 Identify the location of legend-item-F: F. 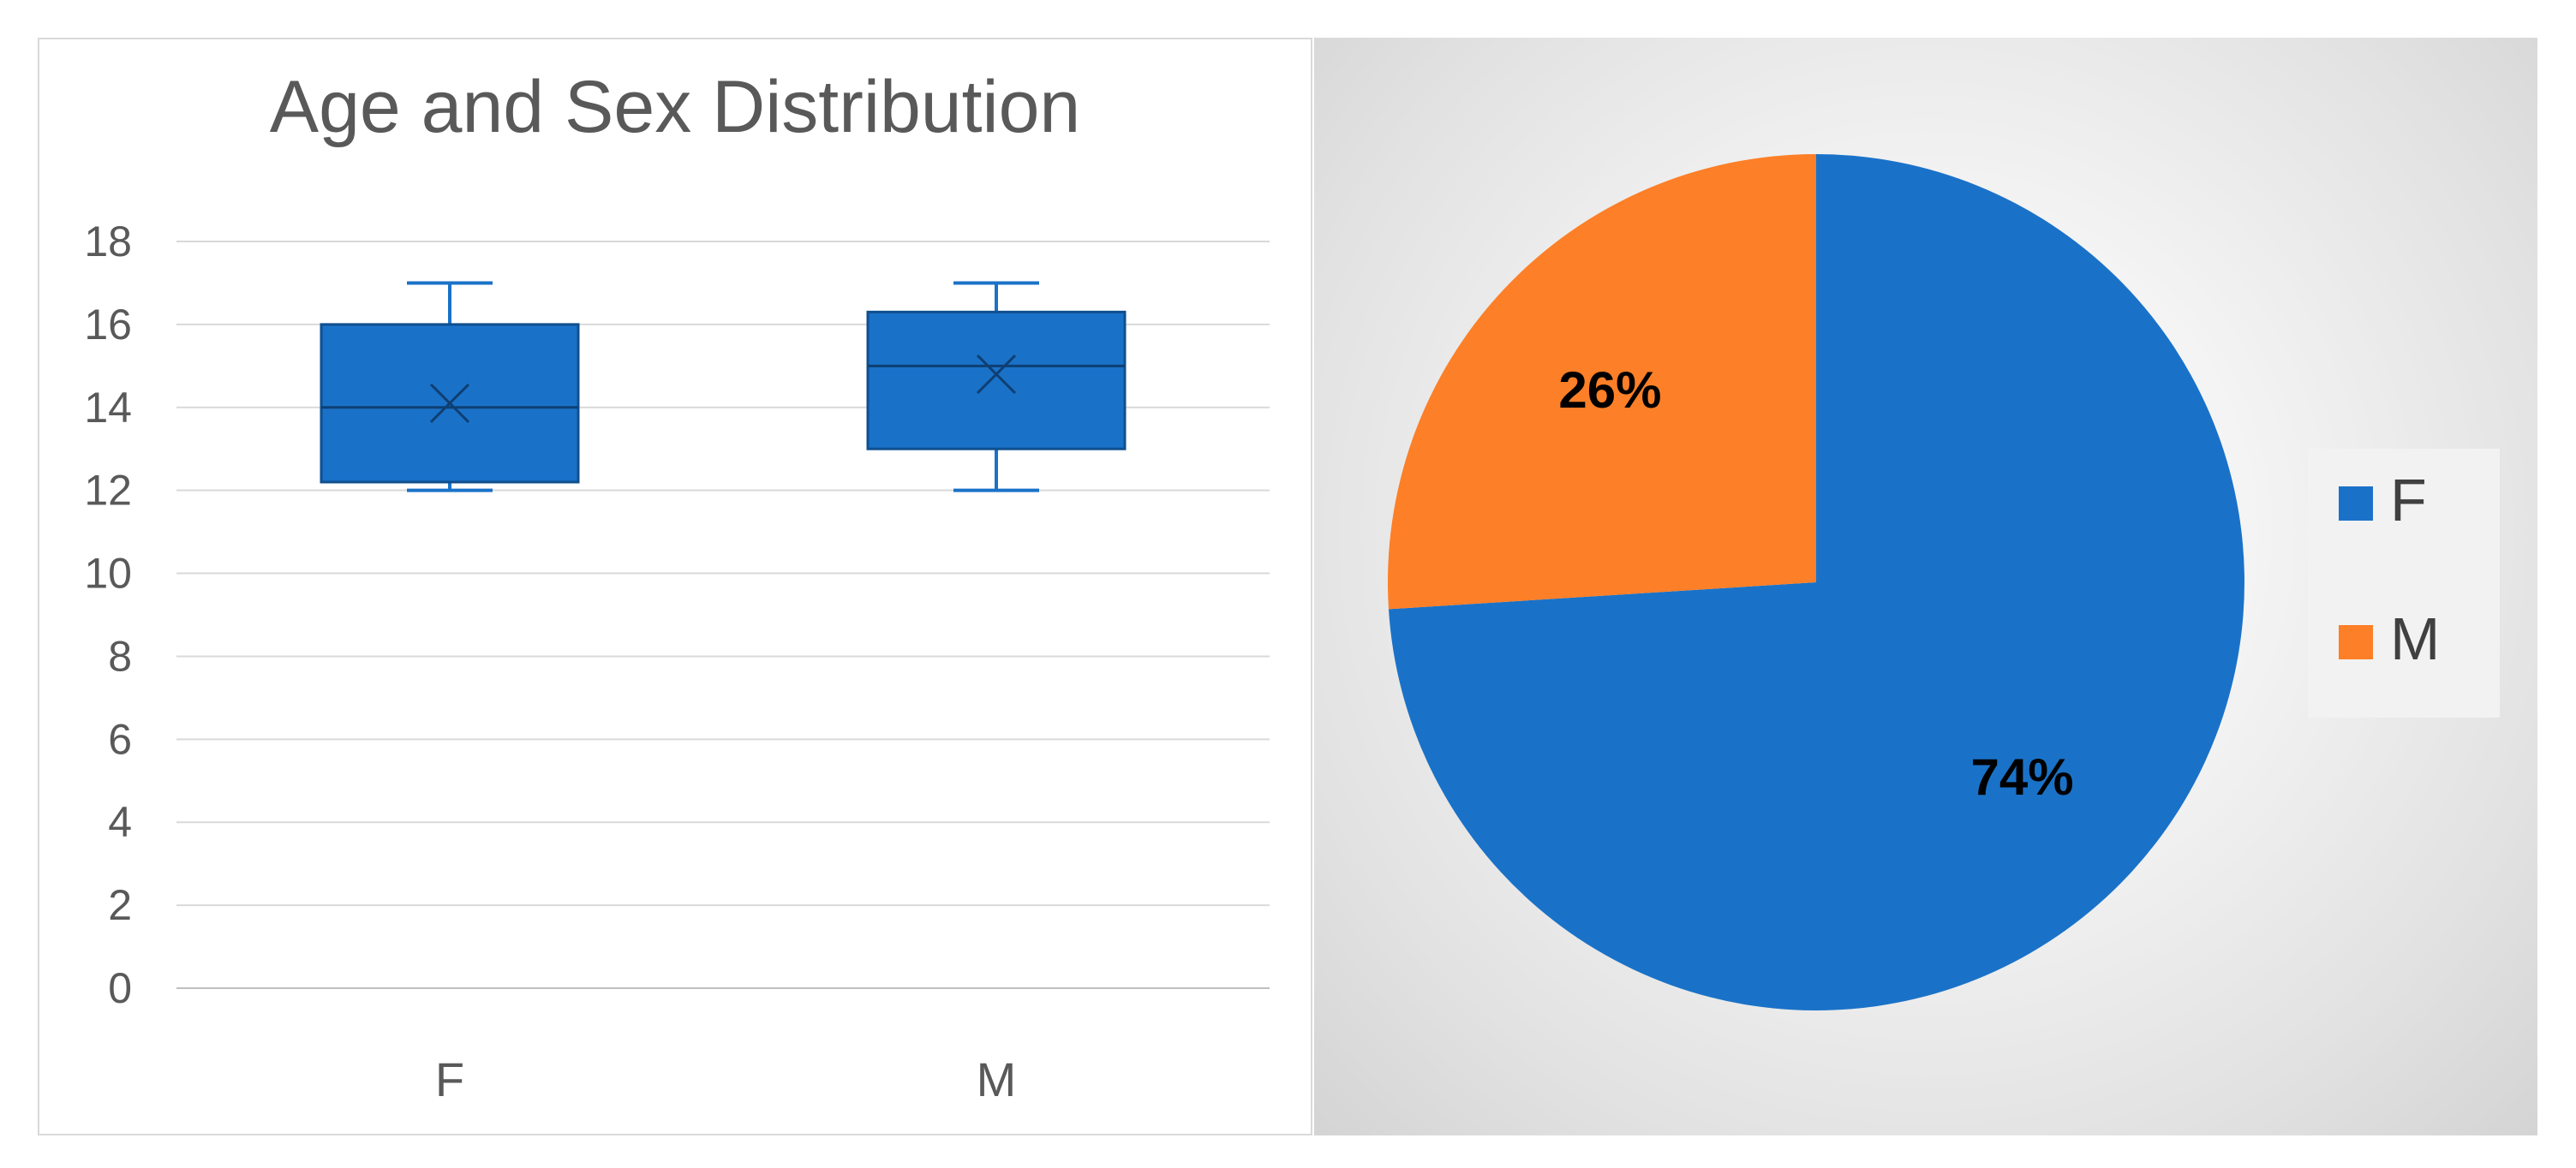
(2383, 500).